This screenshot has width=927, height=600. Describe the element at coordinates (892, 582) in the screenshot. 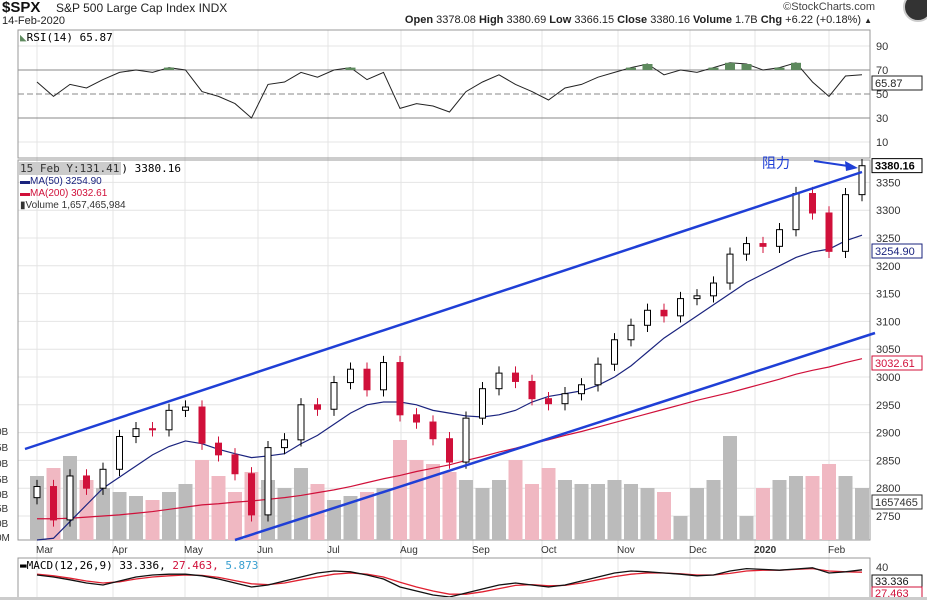

I see `macd-value-tag: 33.336` at that location.